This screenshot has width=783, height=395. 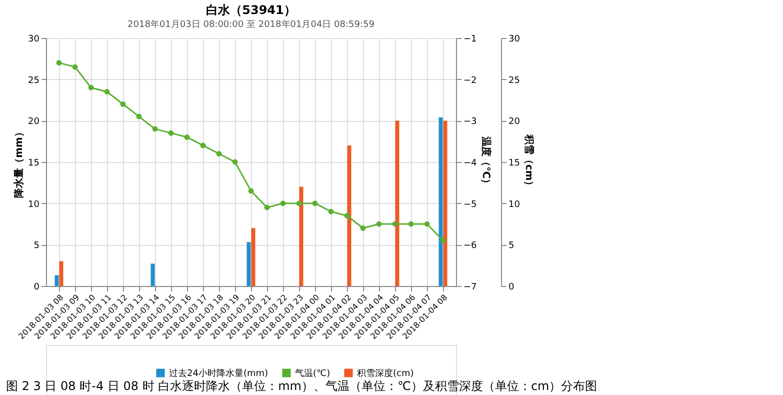 I want to click on y-tick-label: 15, so click(x=34, y=163).